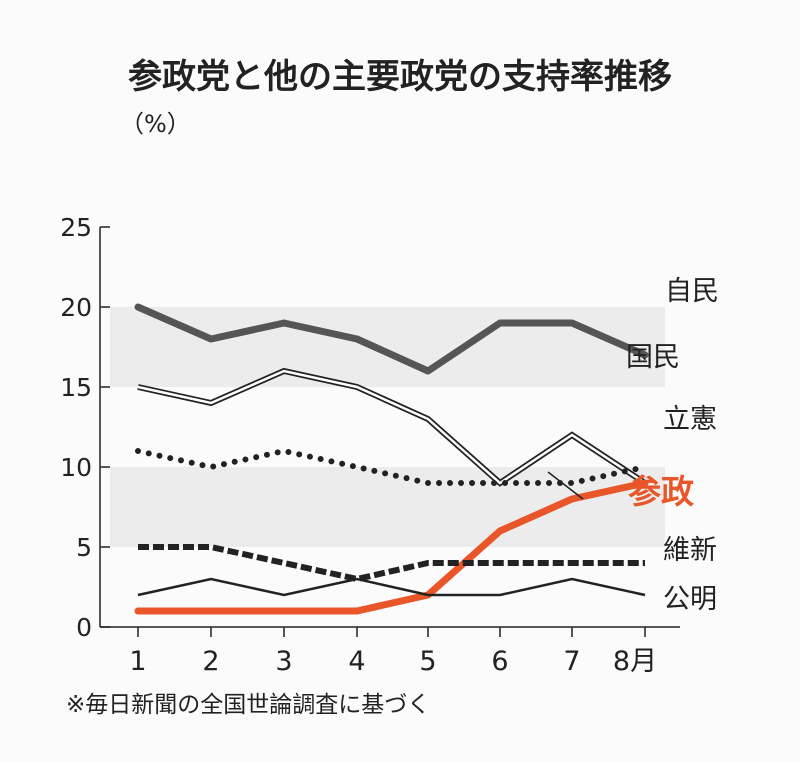  What do you see at coordinates (155, 124) in the screenshot?
I see `y-axis-unit: （%）` at bounding box center [155, 124].